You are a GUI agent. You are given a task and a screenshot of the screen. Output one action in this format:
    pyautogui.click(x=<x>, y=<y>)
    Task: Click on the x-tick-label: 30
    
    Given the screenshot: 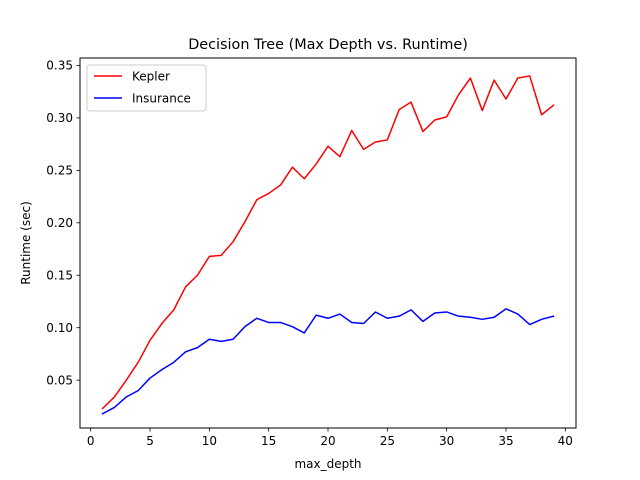 What is the action you would take?
    pyautogui.click(x=446, y=441)
    